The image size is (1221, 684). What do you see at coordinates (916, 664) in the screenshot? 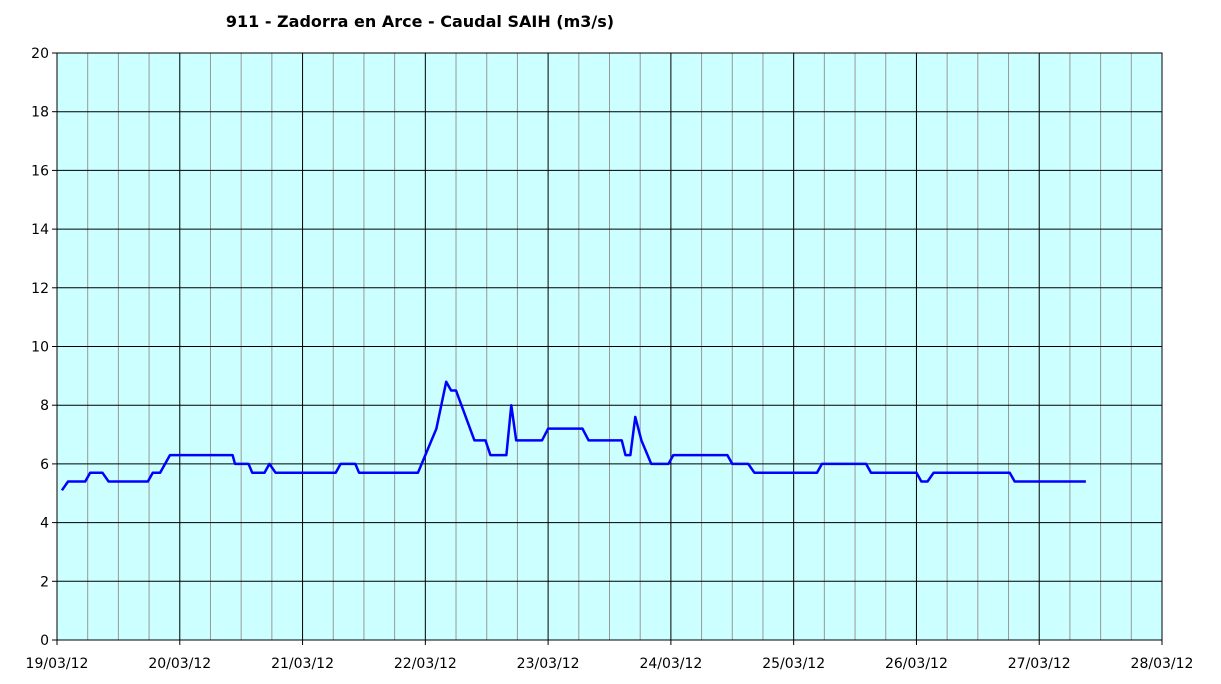
I see `x-tick-label: 26/03/12` at bounding box center [916, 664].